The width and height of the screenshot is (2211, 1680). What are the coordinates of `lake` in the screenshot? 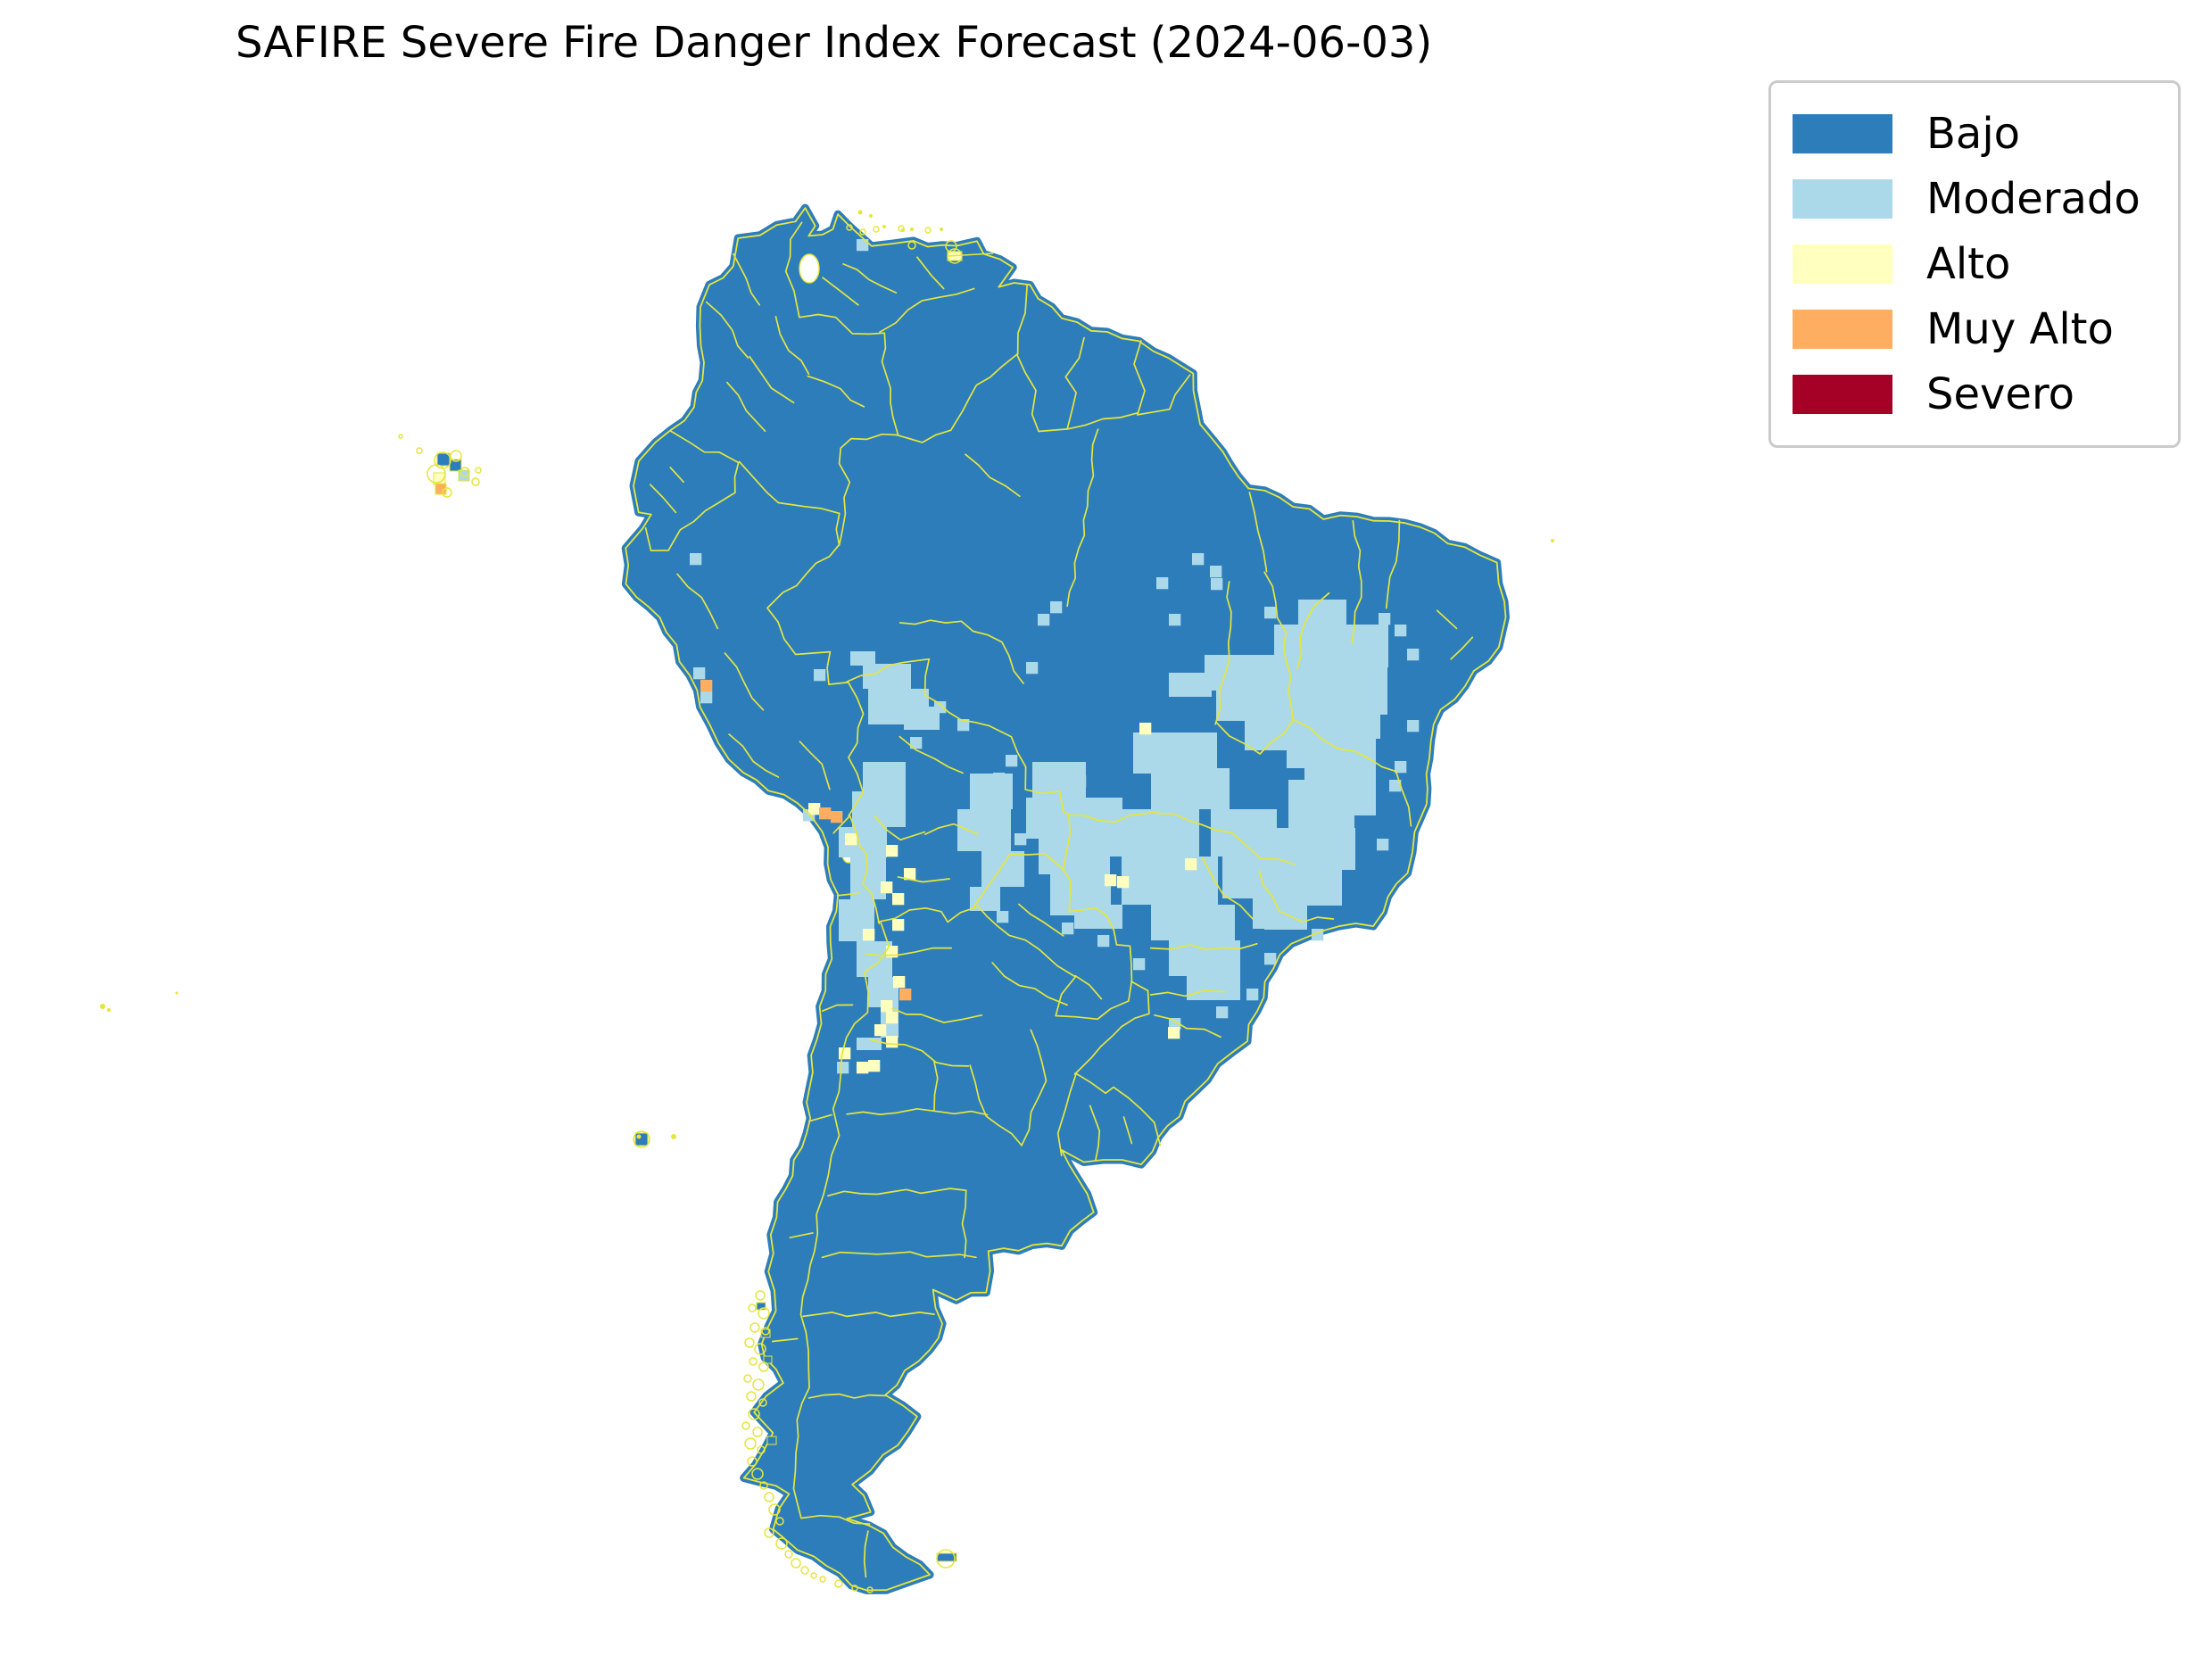 It's located at (809, 268).